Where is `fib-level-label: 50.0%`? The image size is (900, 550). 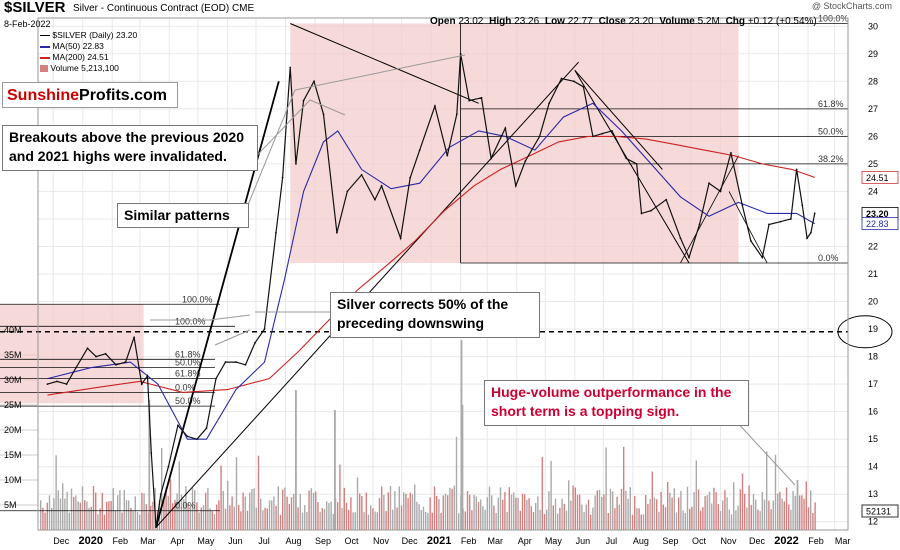
fib-level-label: 50.0% is located at coordinates (188, 363).